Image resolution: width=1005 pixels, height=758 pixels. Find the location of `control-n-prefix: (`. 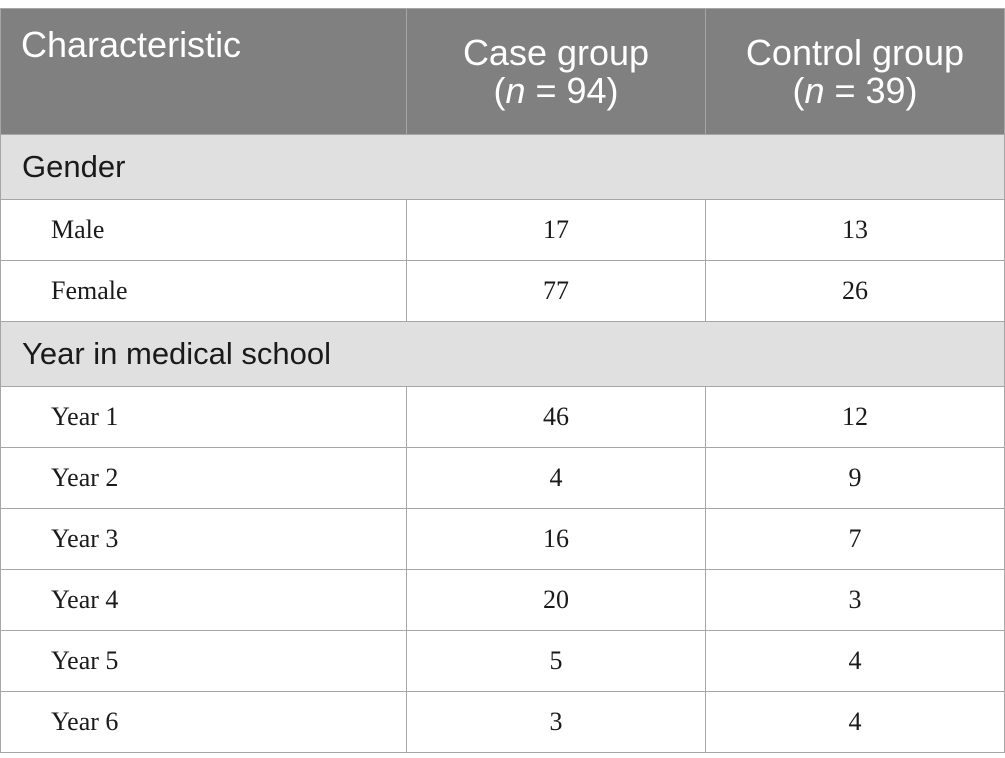

control-n-prefix: ( is located at coordinates (798, 90).